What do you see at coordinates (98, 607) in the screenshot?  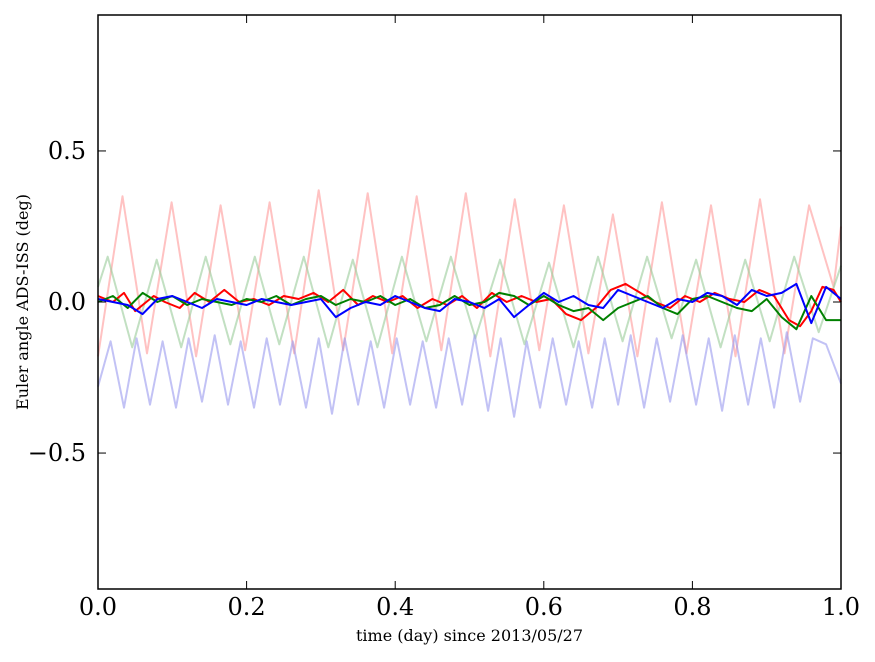 I see `x-tick-label: 0.0` at bounding box center [98, 607].